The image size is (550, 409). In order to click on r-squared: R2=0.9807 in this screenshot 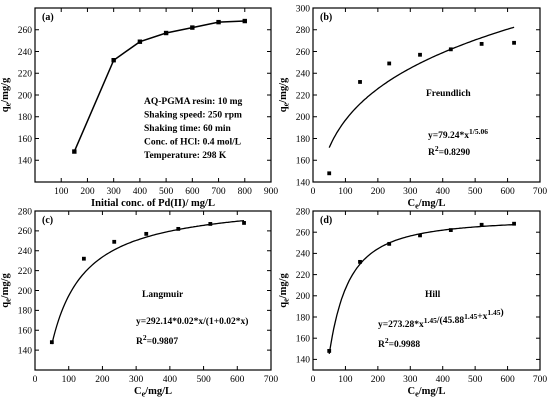, I will do `click(157, 340)`.